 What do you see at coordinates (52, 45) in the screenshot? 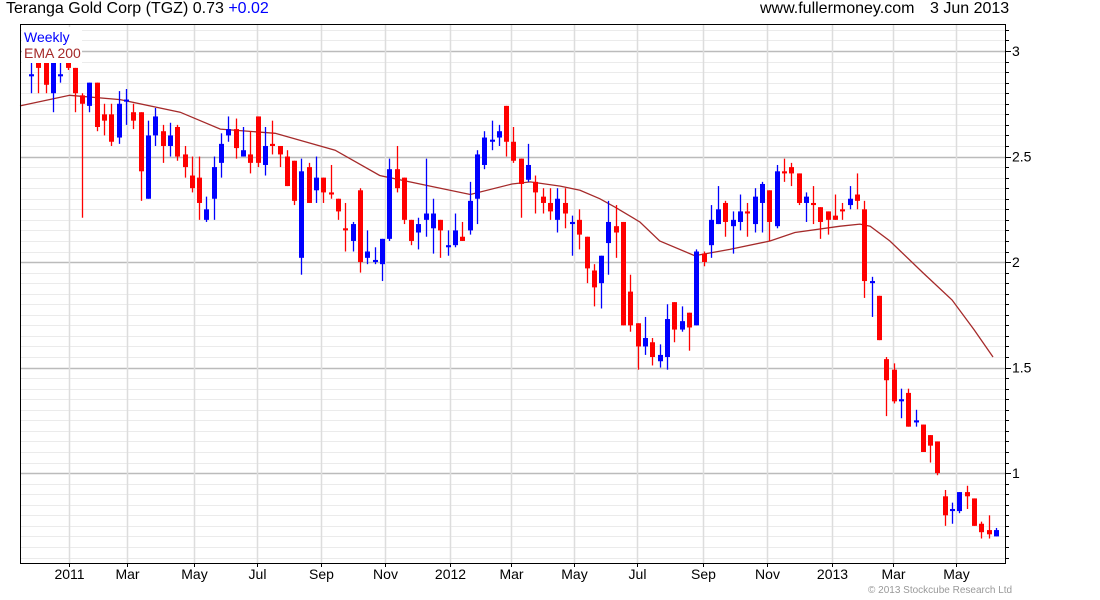
I see `legend-background` at bounding box center [52, 45].